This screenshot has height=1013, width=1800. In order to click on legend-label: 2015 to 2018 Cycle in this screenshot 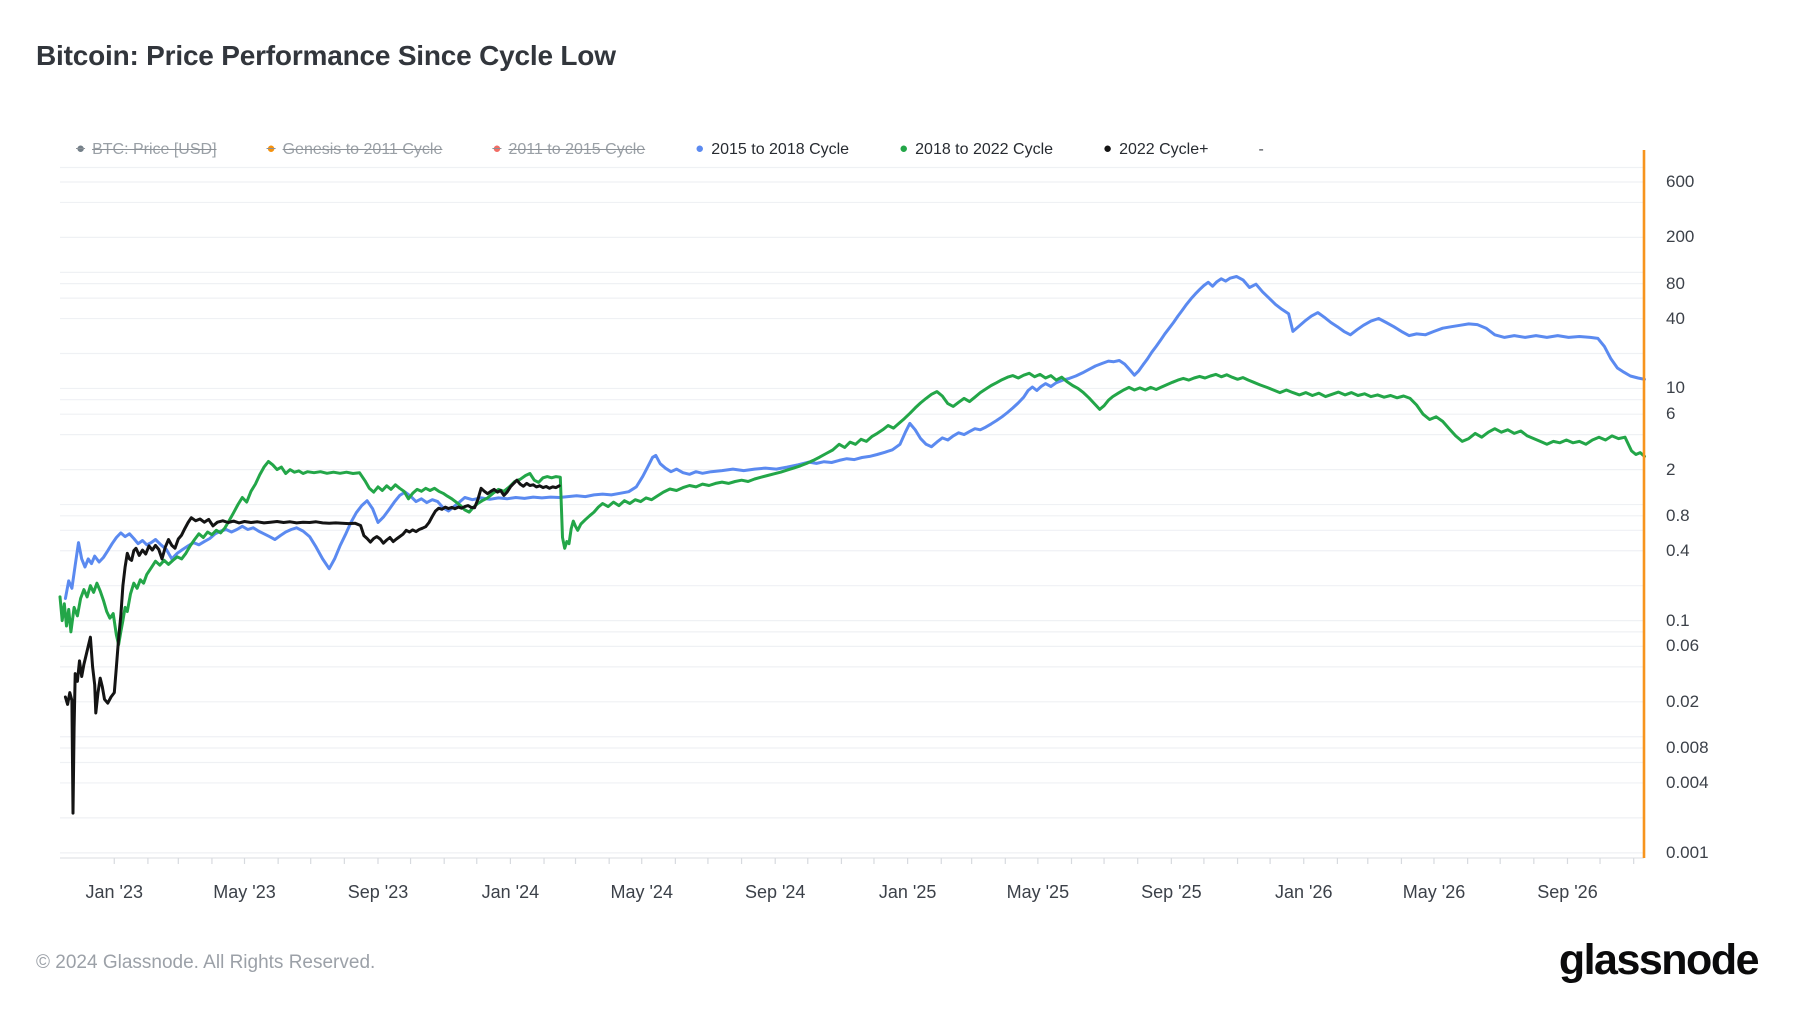, I will do `click(780, 149)`.